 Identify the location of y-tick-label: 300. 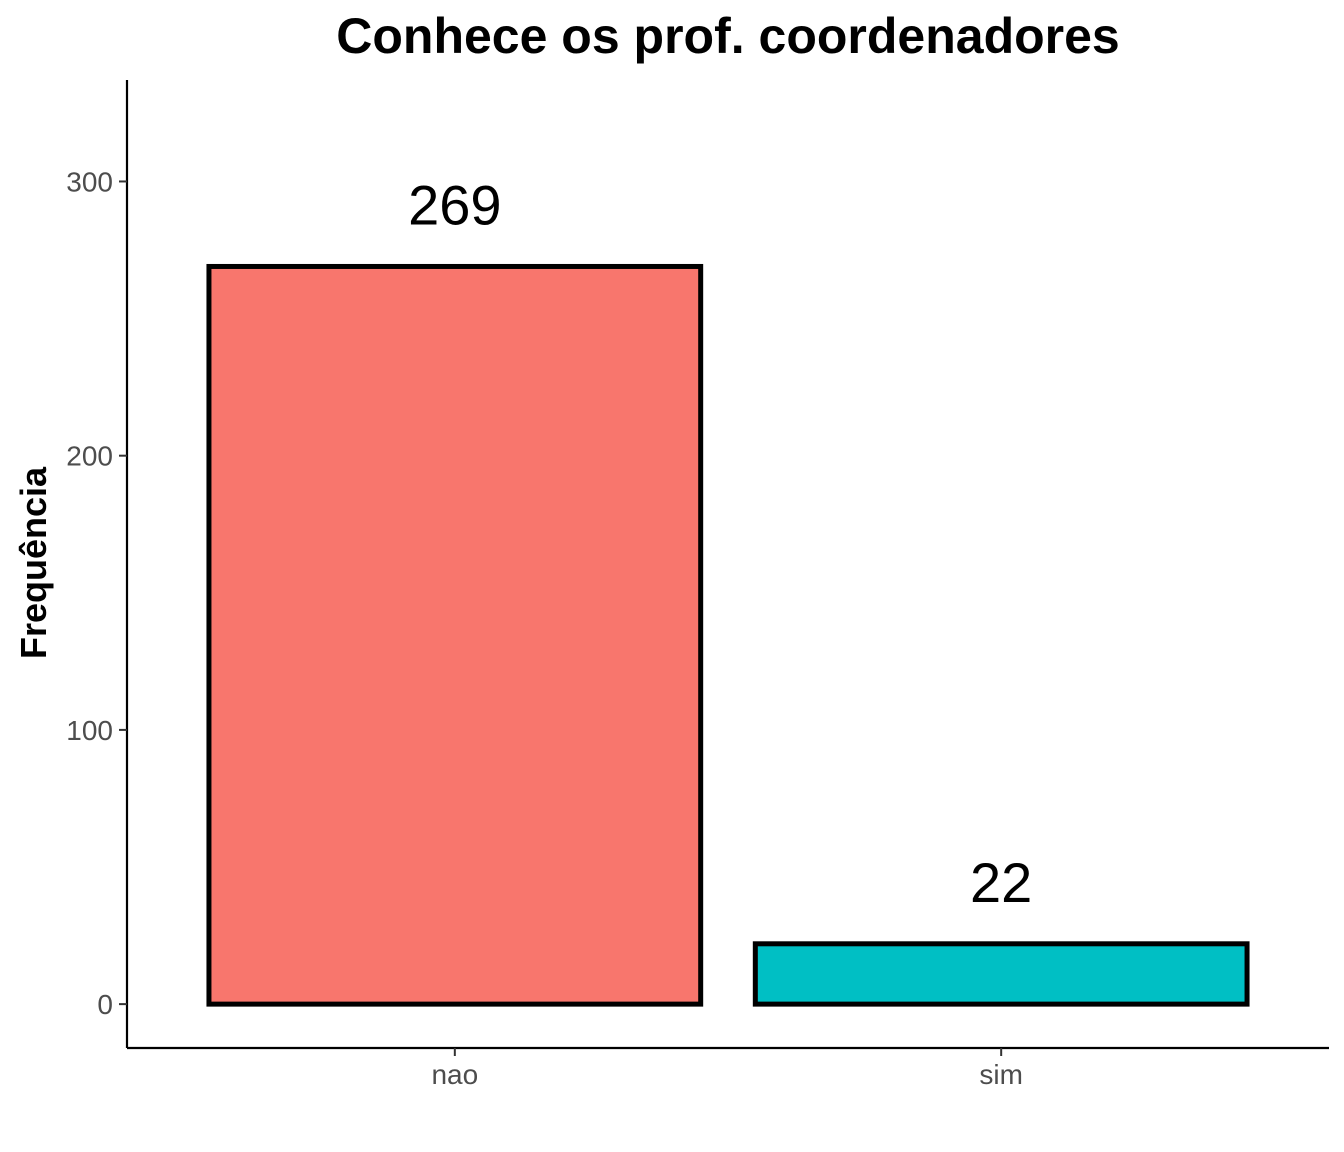
(89, 181).